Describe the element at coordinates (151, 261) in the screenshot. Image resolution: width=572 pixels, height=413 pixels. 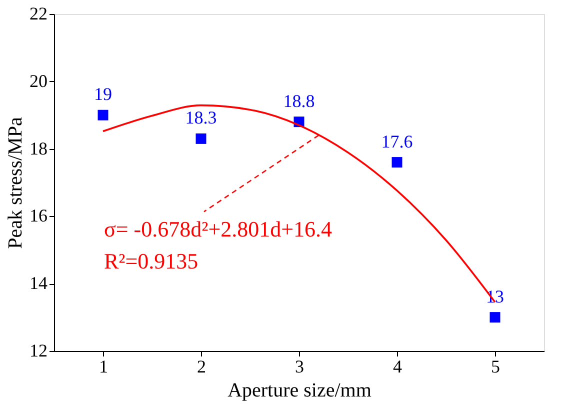
I see `annotation: R²=0.9135` at that location.